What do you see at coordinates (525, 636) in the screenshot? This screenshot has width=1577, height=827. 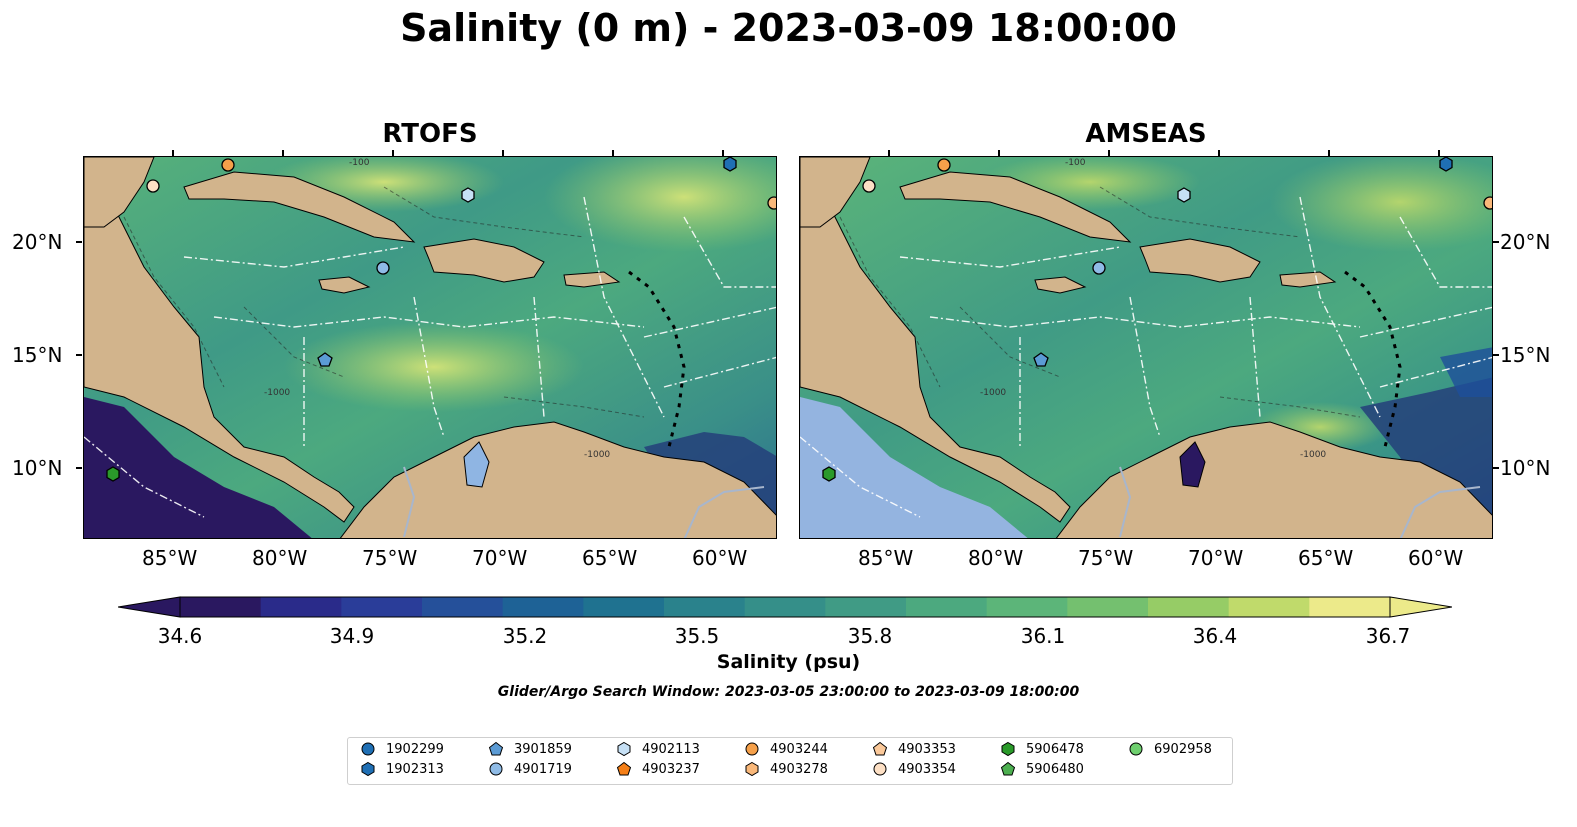 I see `colorbar-tick-label: 35.2` at bounding box center [525, 636].